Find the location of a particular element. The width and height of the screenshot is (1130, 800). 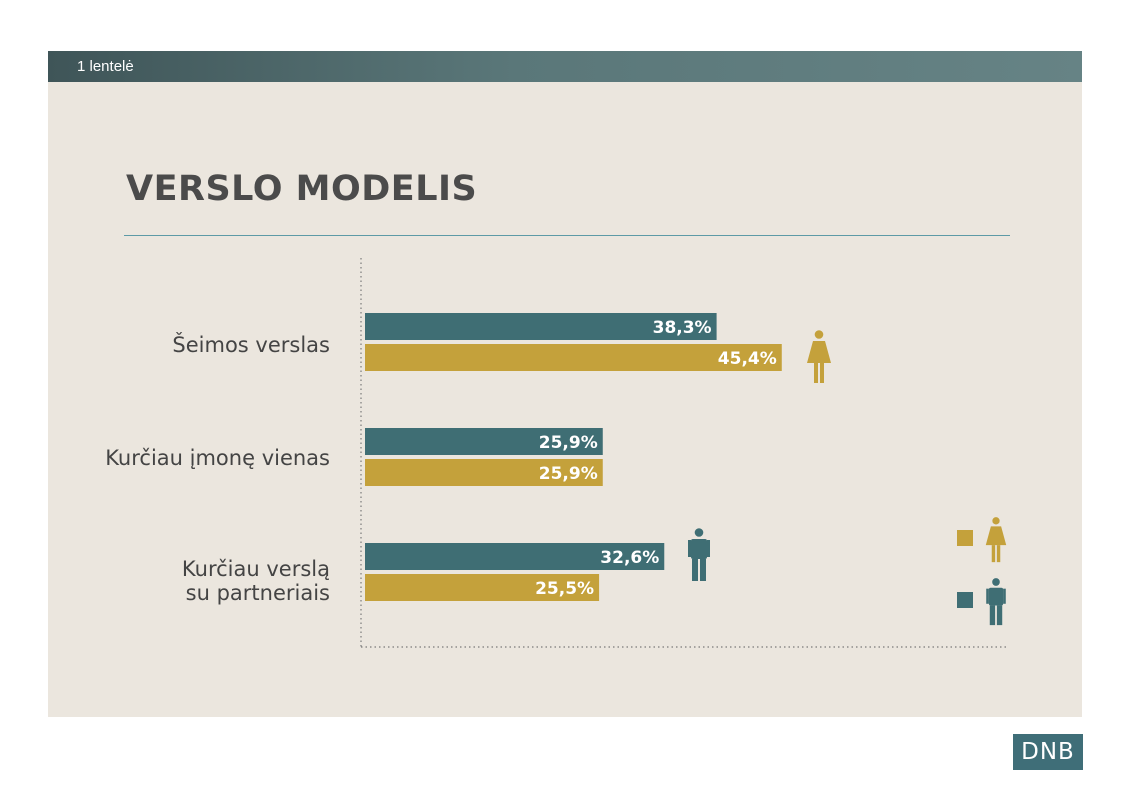

legend-swatch-female is located at coordinates (965, 538).